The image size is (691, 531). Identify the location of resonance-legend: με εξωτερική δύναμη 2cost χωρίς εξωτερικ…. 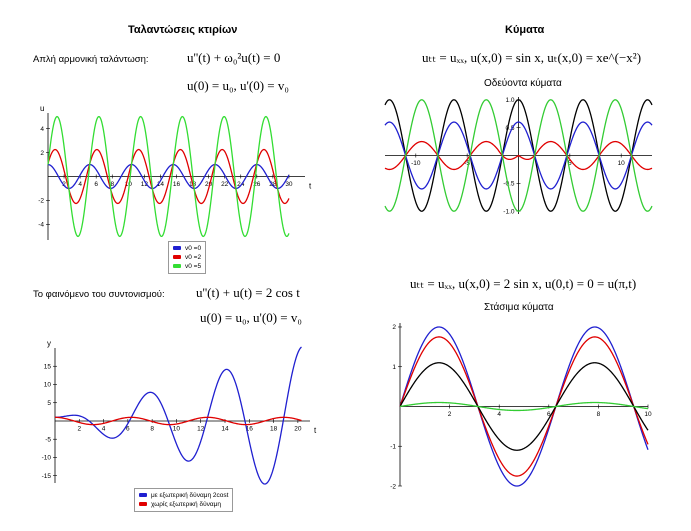
(184, 500).